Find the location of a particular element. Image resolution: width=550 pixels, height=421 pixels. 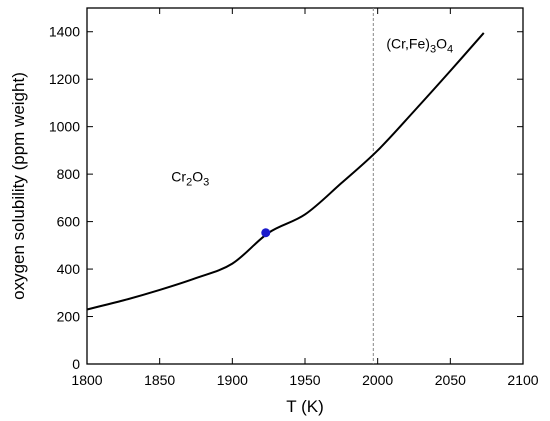

x-tick-label: 2000 is located at coordinates (377, 380).